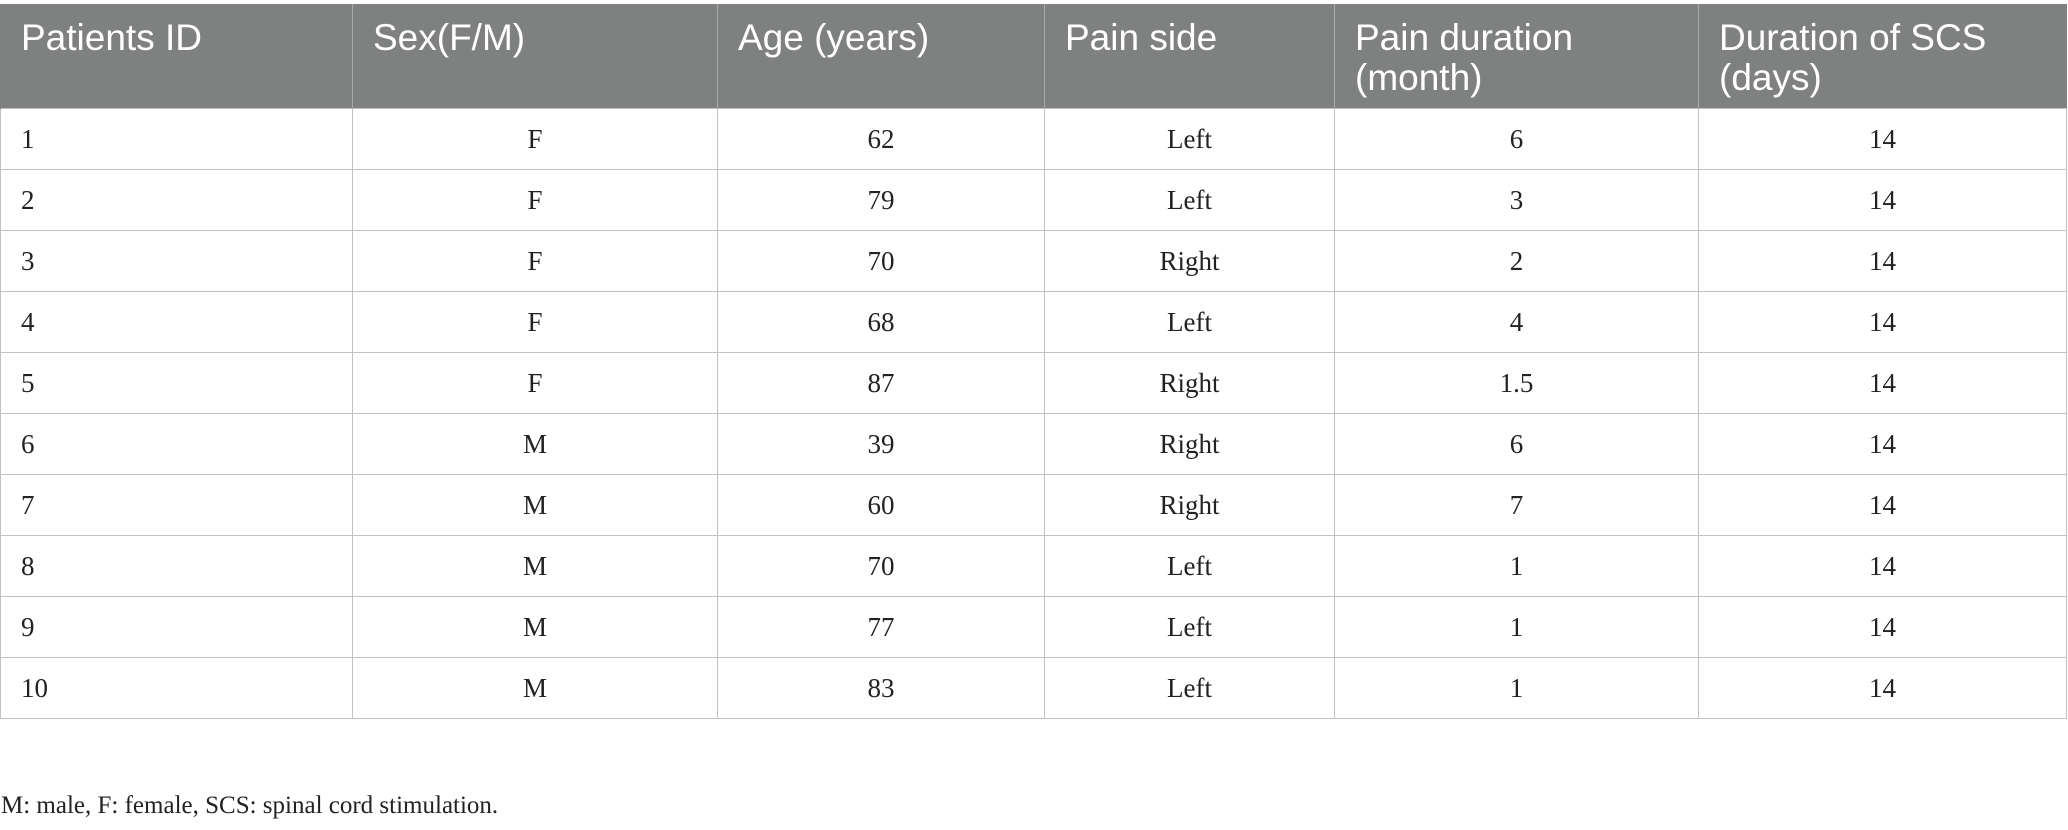 This screenshot has height=830, width=2068. I want to click on cell-patient-id: 4, so click(176, 322).